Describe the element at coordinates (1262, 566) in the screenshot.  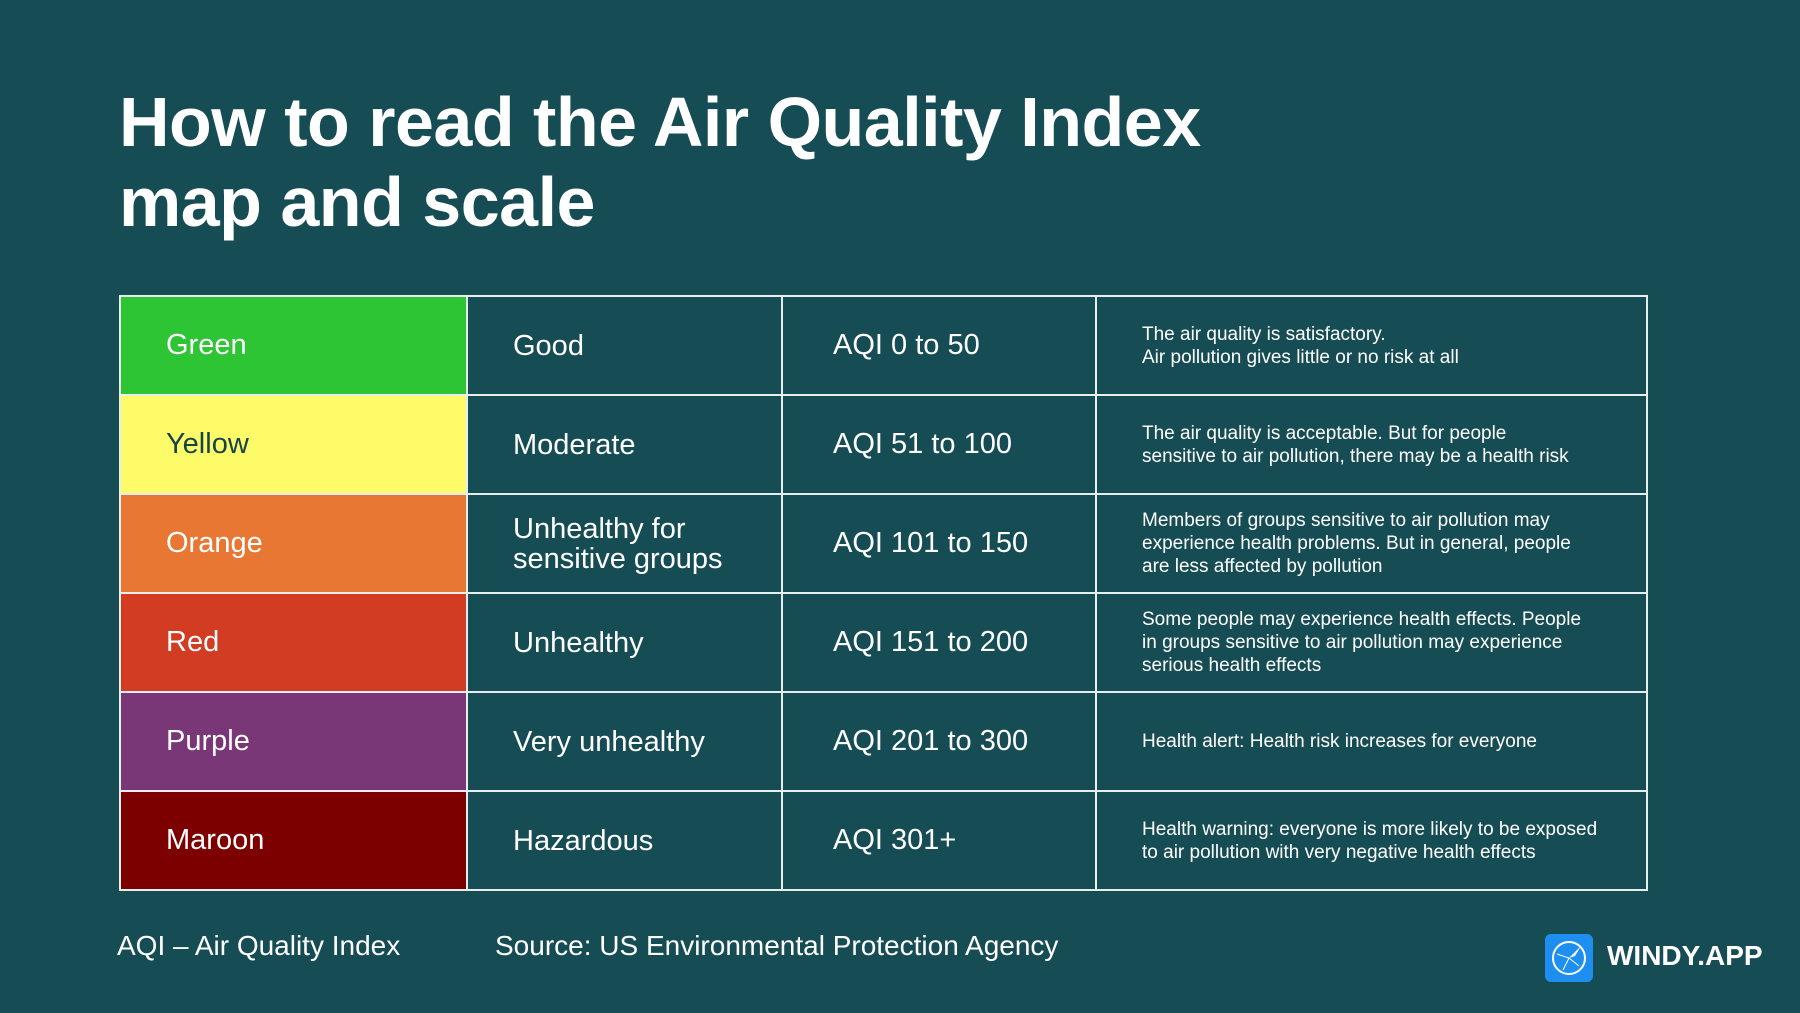
I see `description-line: are less affected by pollution` at that location.